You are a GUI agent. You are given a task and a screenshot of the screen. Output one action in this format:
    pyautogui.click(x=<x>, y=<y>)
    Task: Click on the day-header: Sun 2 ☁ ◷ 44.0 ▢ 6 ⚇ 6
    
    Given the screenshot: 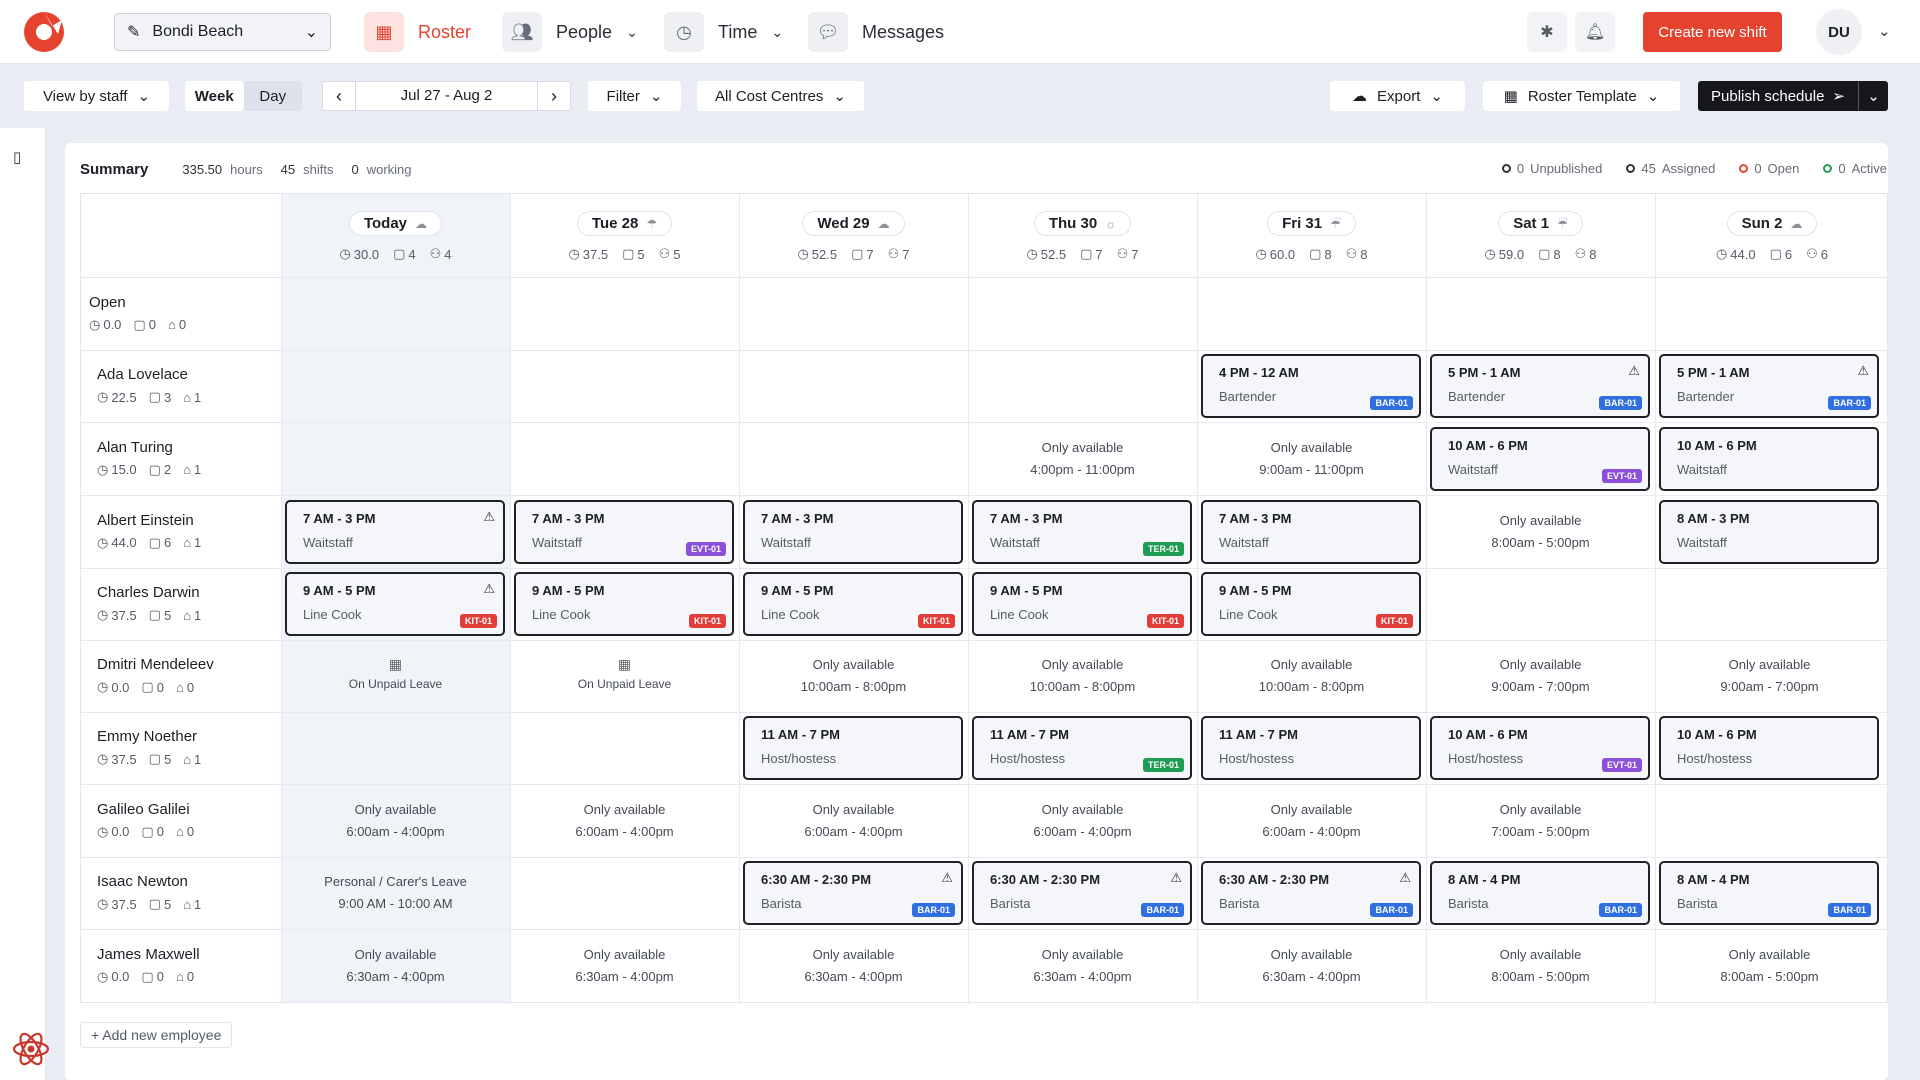 What is the action you would take?
    pyautogui.click(x=1772, y=236)
    